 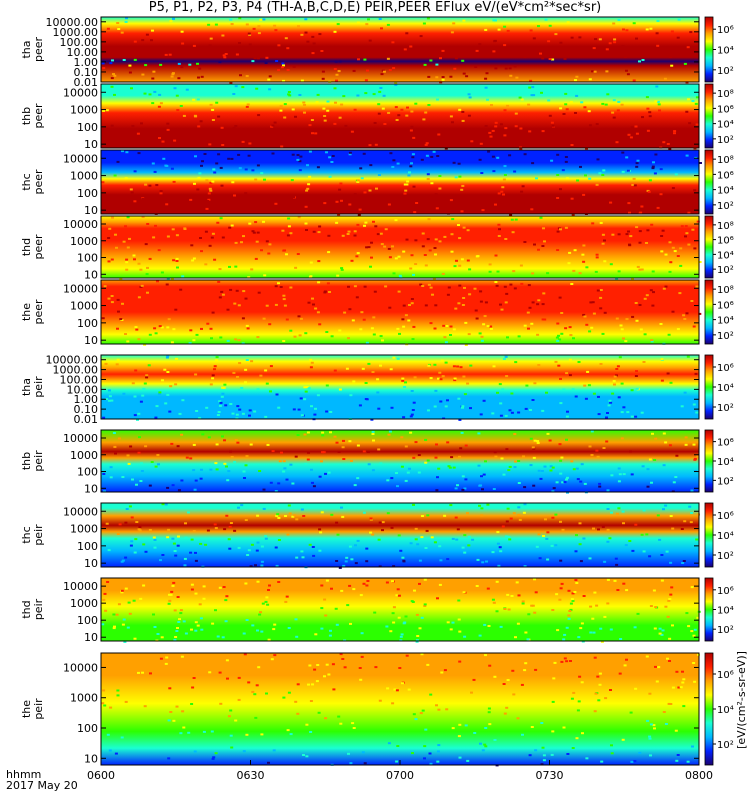 What do you see at coordinates (725, 290) in the screenshot?
I see `colorbar-tick-label: 10⁸` at bounding box center [725, 290].